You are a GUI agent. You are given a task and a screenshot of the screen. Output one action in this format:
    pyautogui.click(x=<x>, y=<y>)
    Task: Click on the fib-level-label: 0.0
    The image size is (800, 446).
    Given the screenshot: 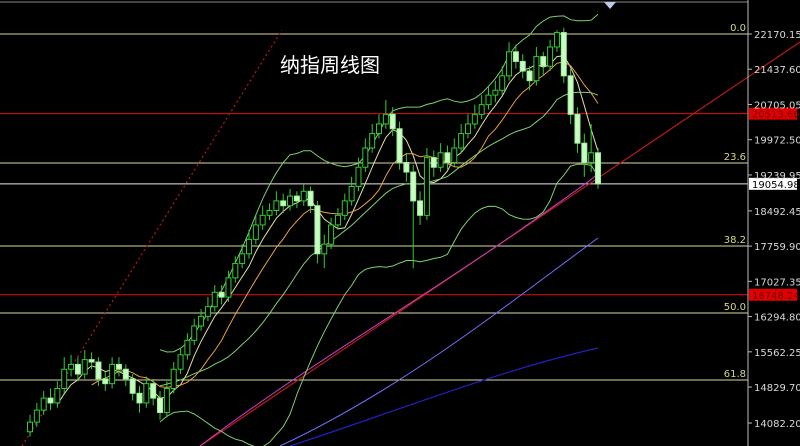 What is the action you would take?
    pyautogui.click(x=738, y=28)
    